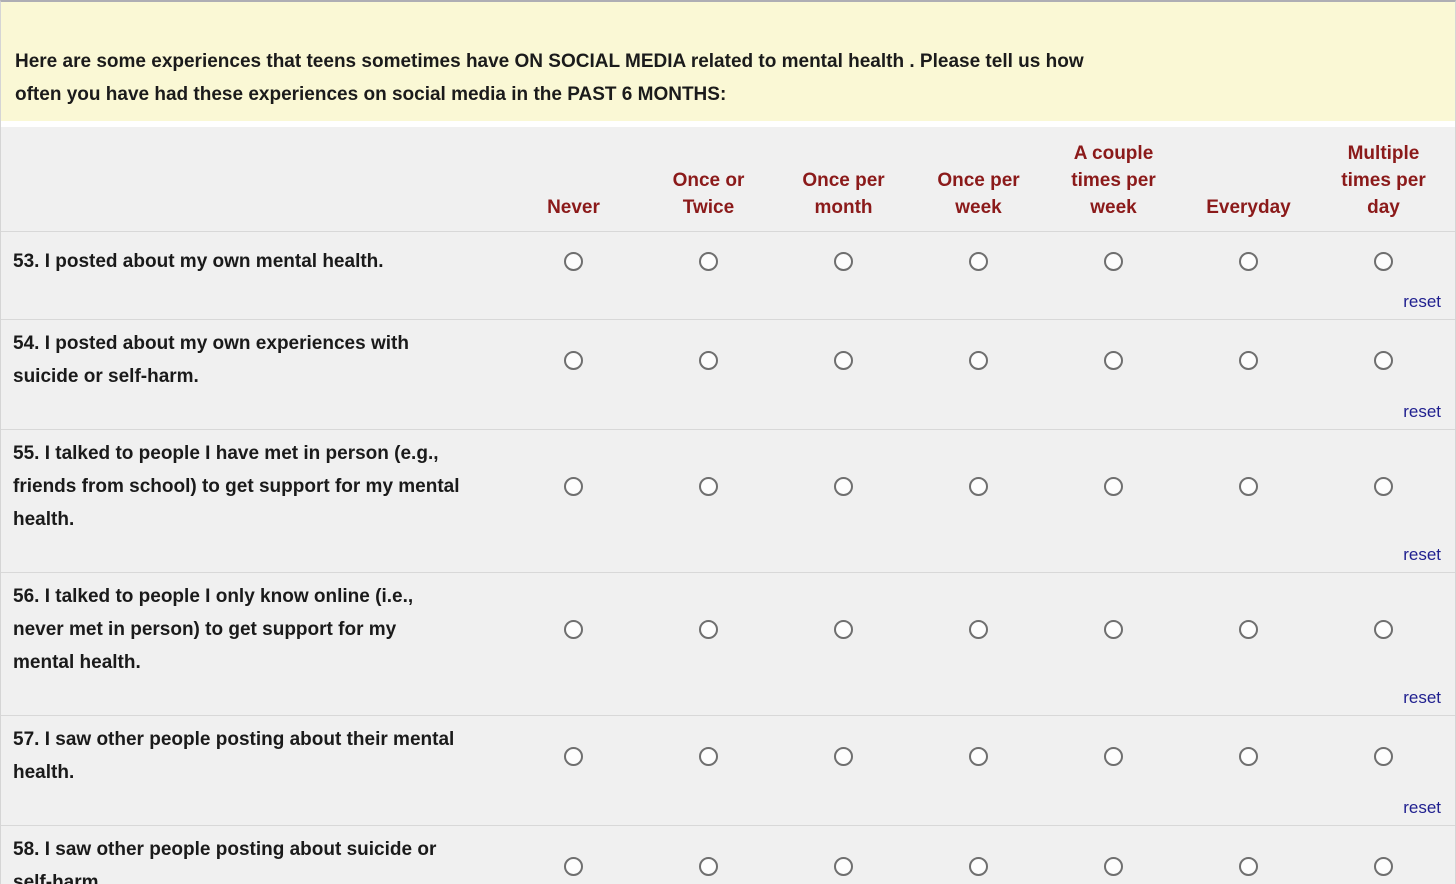 This screenshot has width=1456, height=884. What do you see at coordinates (573, 486) in the screenshot?
I see `radio-q55-never` at bounding box center [573, 486].